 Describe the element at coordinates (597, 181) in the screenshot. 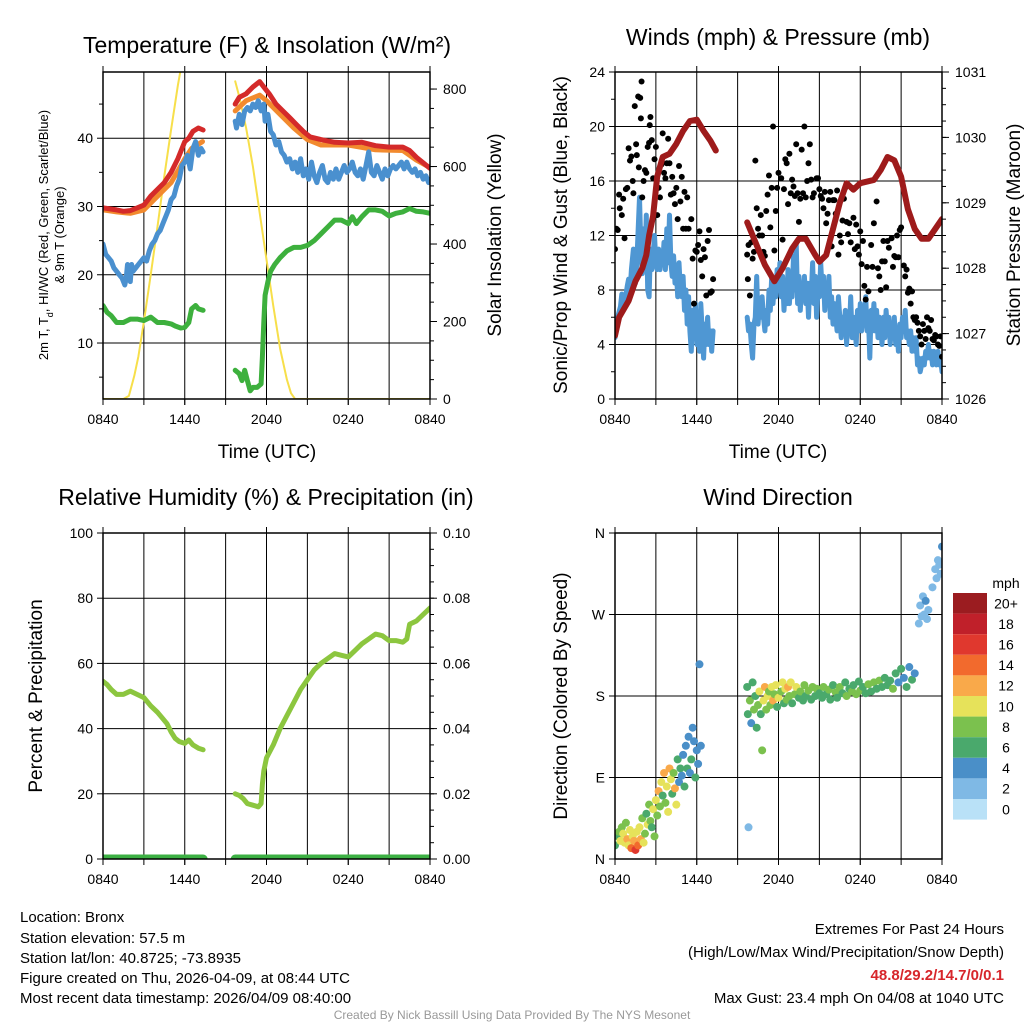

I see `y-tick-label: 16` at that location.